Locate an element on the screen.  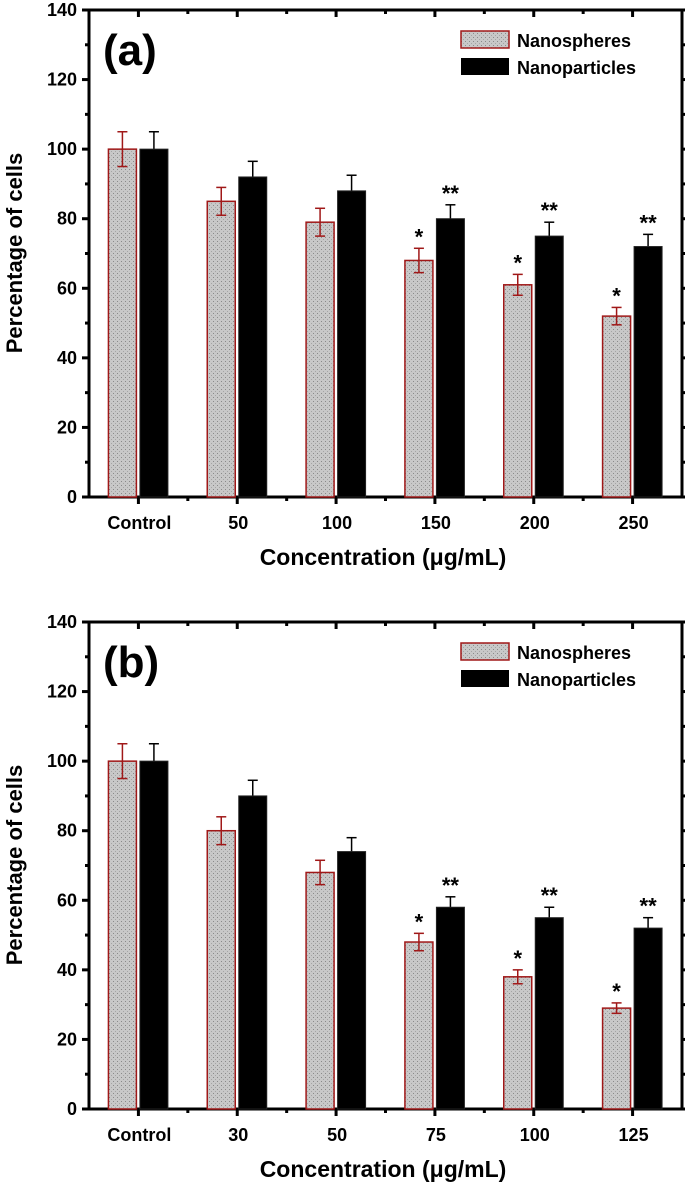
x-tick-label: 75 is located at coordinates (436, 1135).